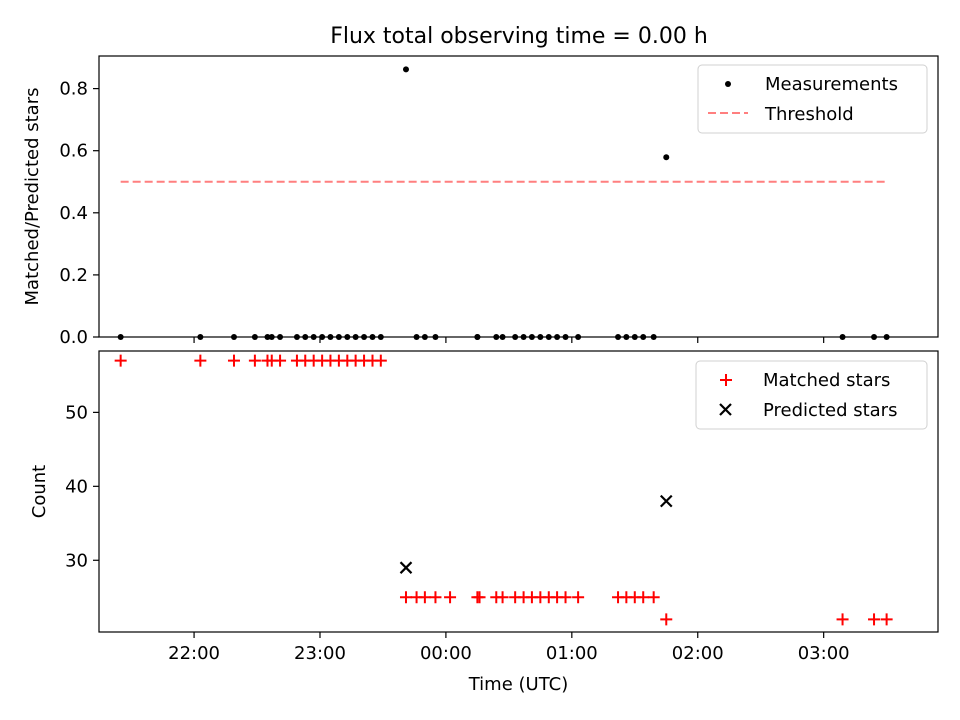  I want to click on bottom-x-axis-label: Time (UTC), so click(518, 684).